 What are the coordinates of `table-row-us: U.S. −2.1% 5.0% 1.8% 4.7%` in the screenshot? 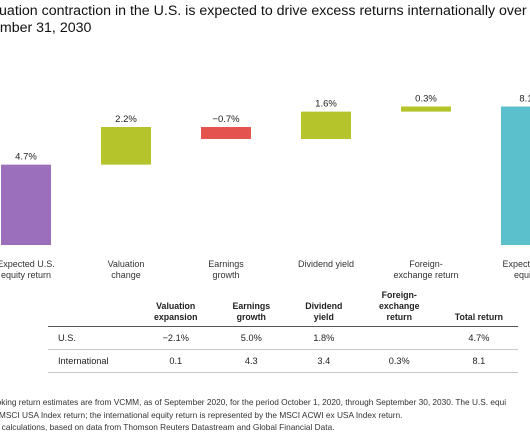 It's located at (283, 338).